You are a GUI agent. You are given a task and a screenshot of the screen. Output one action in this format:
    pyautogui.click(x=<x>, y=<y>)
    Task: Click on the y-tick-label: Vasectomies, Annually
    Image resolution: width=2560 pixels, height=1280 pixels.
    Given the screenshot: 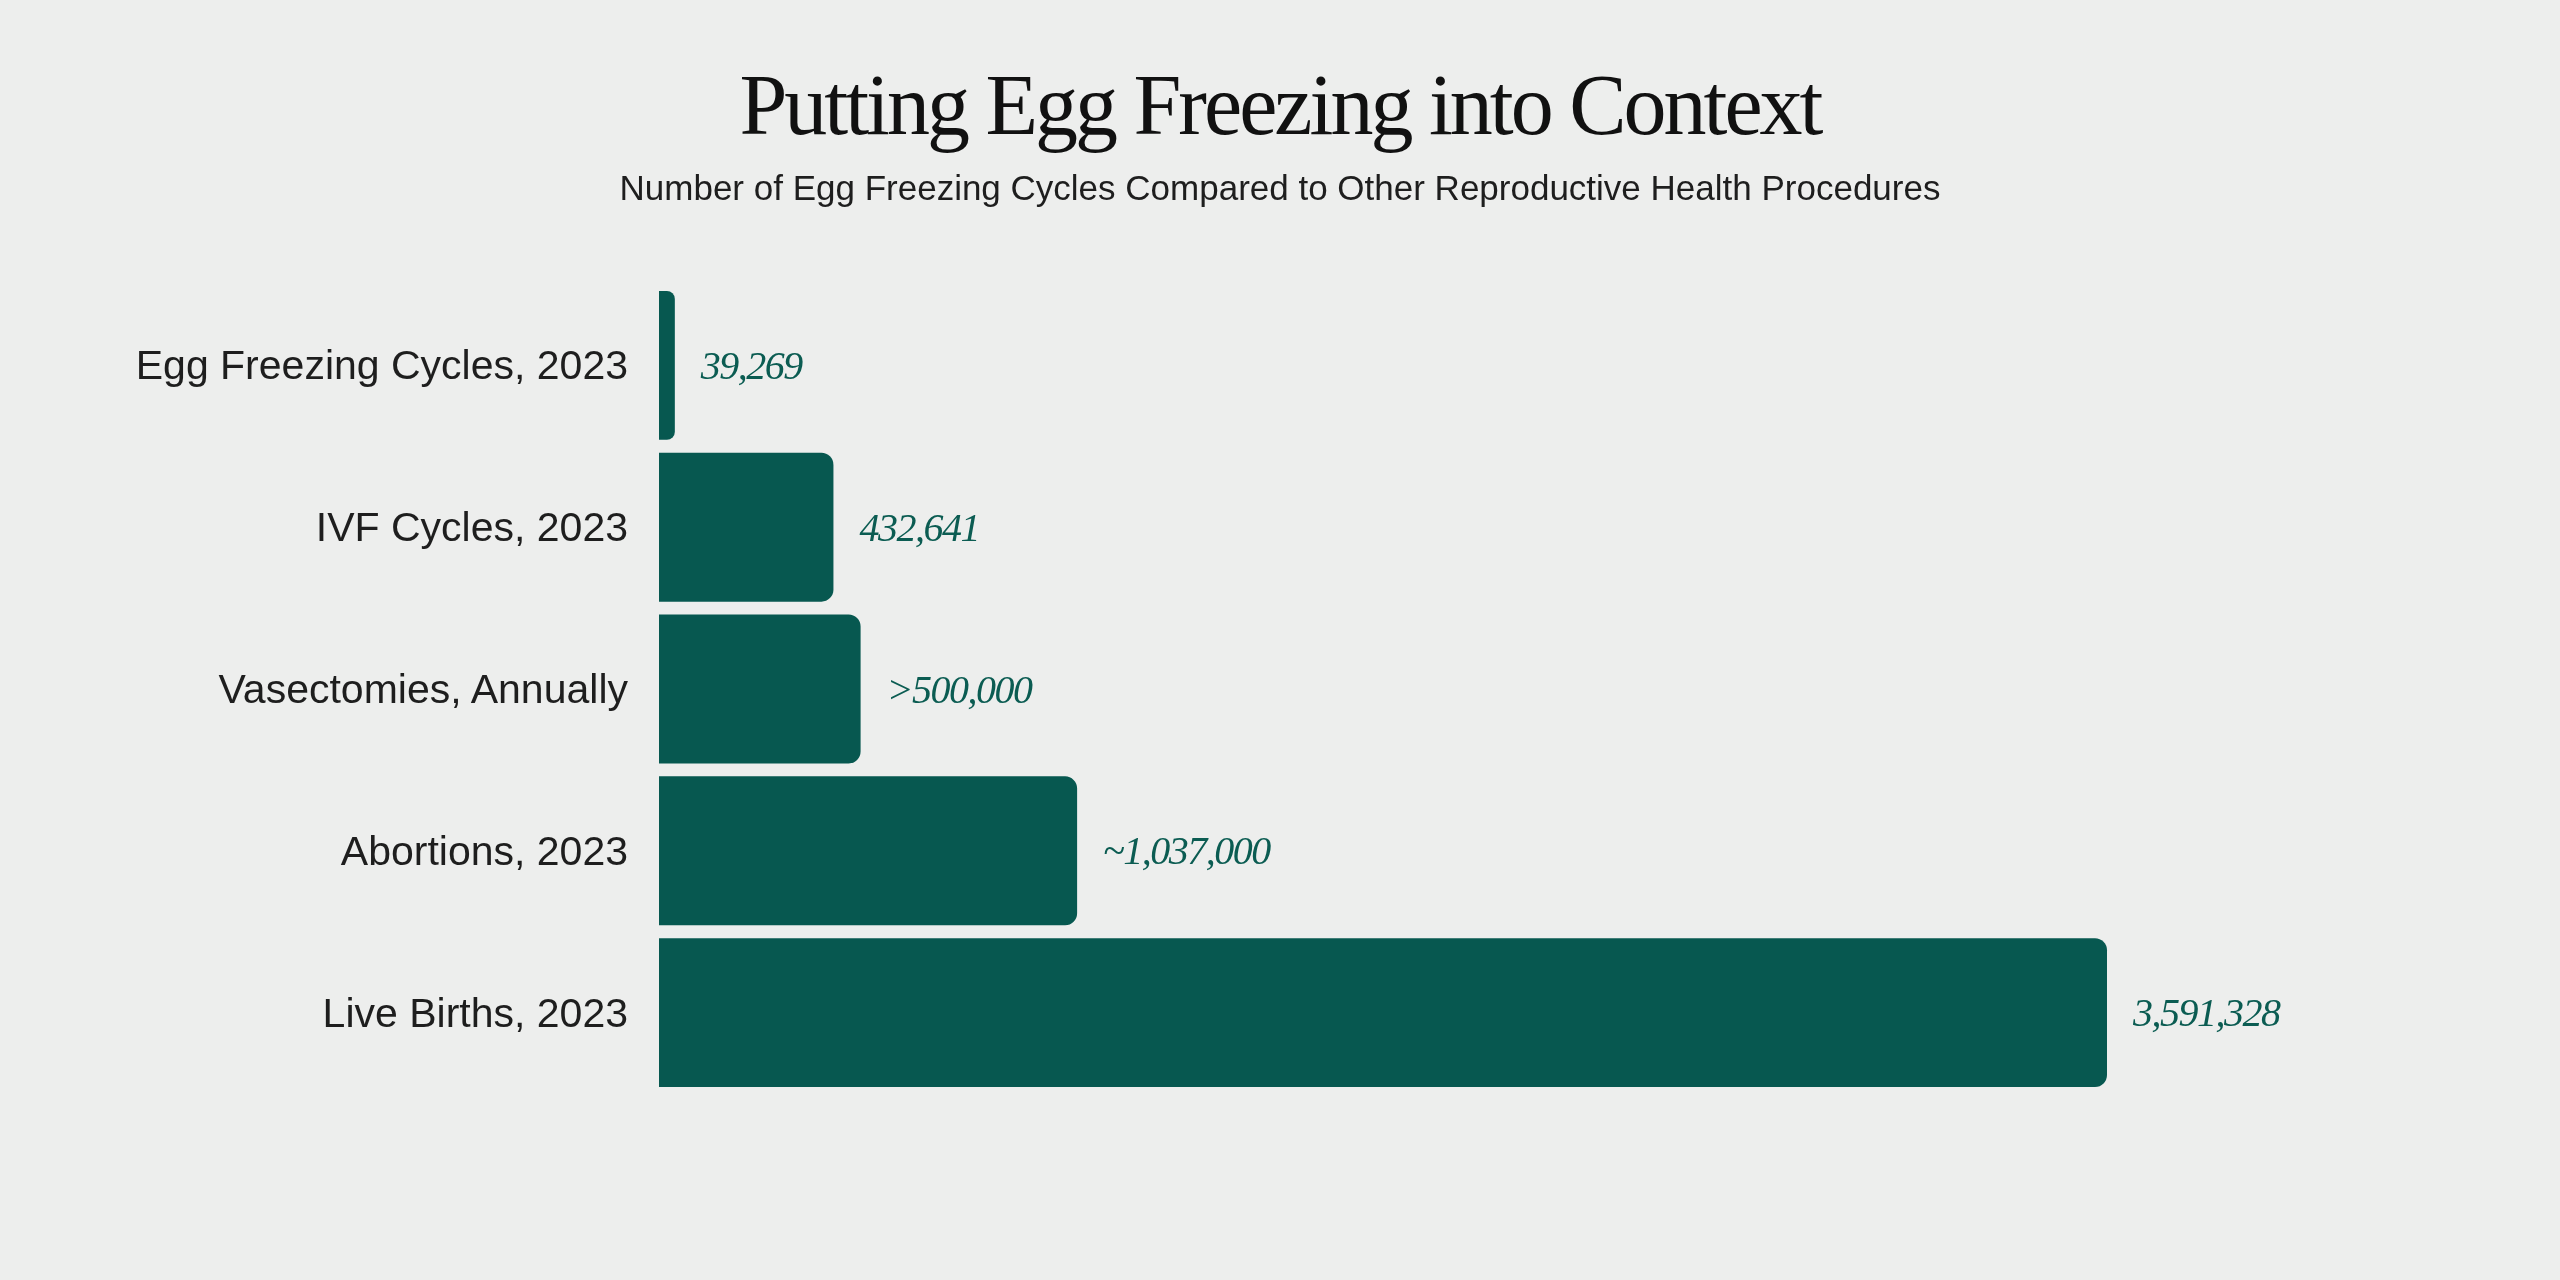 What is the action you would take?
    pyautogui.click(x=423, y=689)
    